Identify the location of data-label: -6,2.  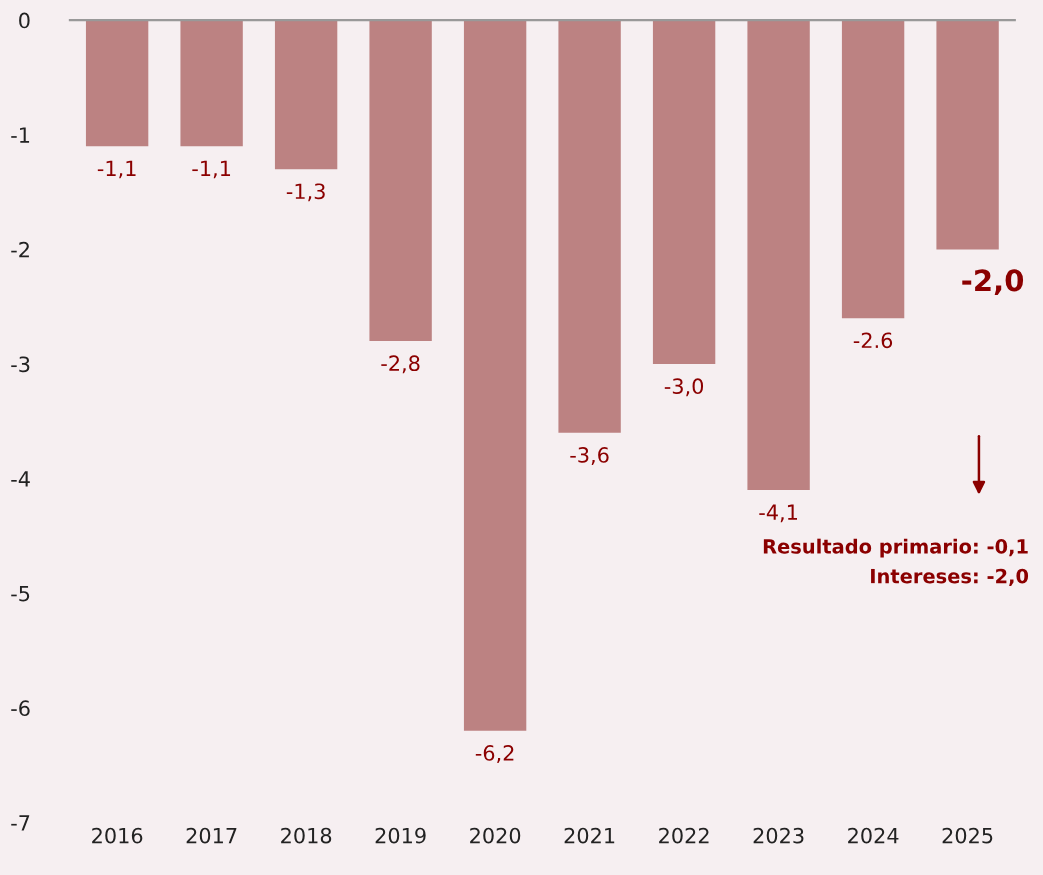
(494, 754).